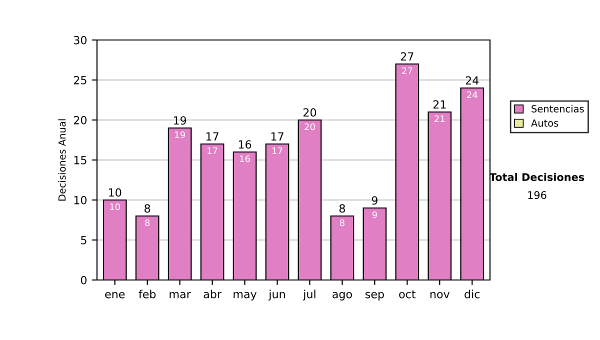 This screenshot has width=600, height=340. Describe the element at coordinates (245, 296) in the screenshot. I see `x-tick-label: may` at that location.